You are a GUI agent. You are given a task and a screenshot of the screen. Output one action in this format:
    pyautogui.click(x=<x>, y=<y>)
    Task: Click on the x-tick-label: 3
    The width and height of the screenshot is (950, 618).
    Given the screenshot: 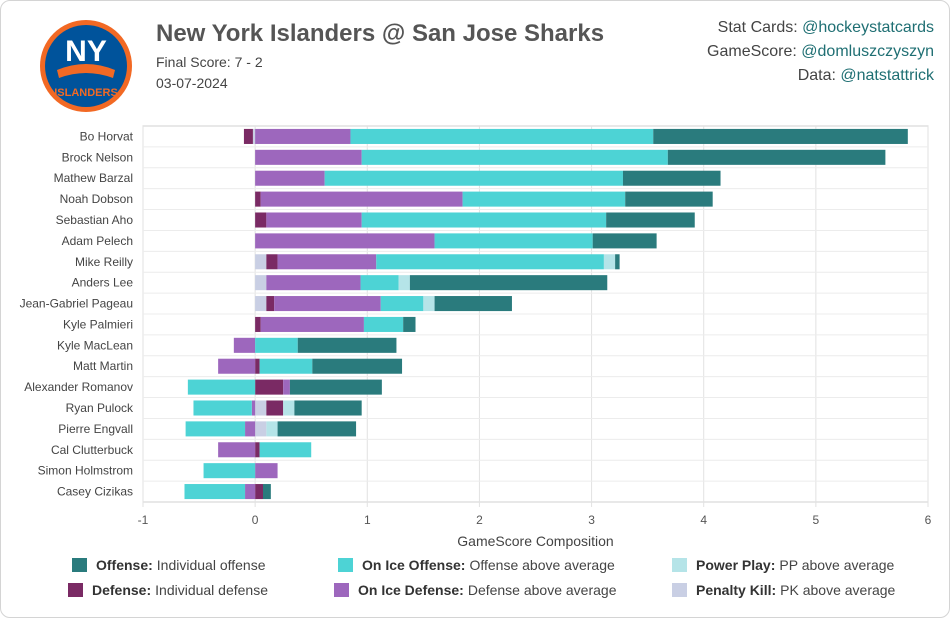 What is the action you would take?
    pyautogui.click(x=591, y=520)
    